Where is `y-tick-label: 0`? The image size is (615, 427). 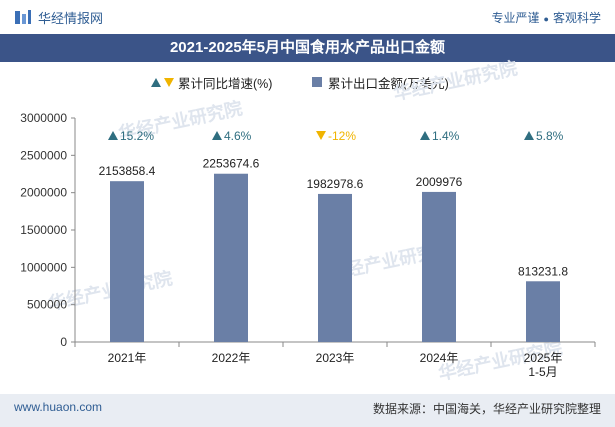
y-tick-label: 0 is located at coordinates (63, 342).